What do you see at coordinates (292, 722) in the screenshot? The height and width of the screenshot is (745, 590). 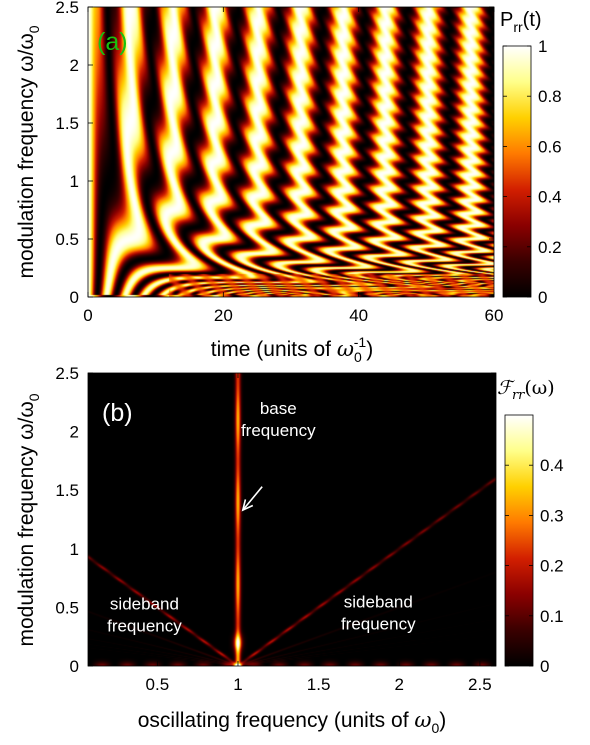 I see `x-axis-label-b: oscillating frequency (units of ω0)` at bounding box center [292, 722].